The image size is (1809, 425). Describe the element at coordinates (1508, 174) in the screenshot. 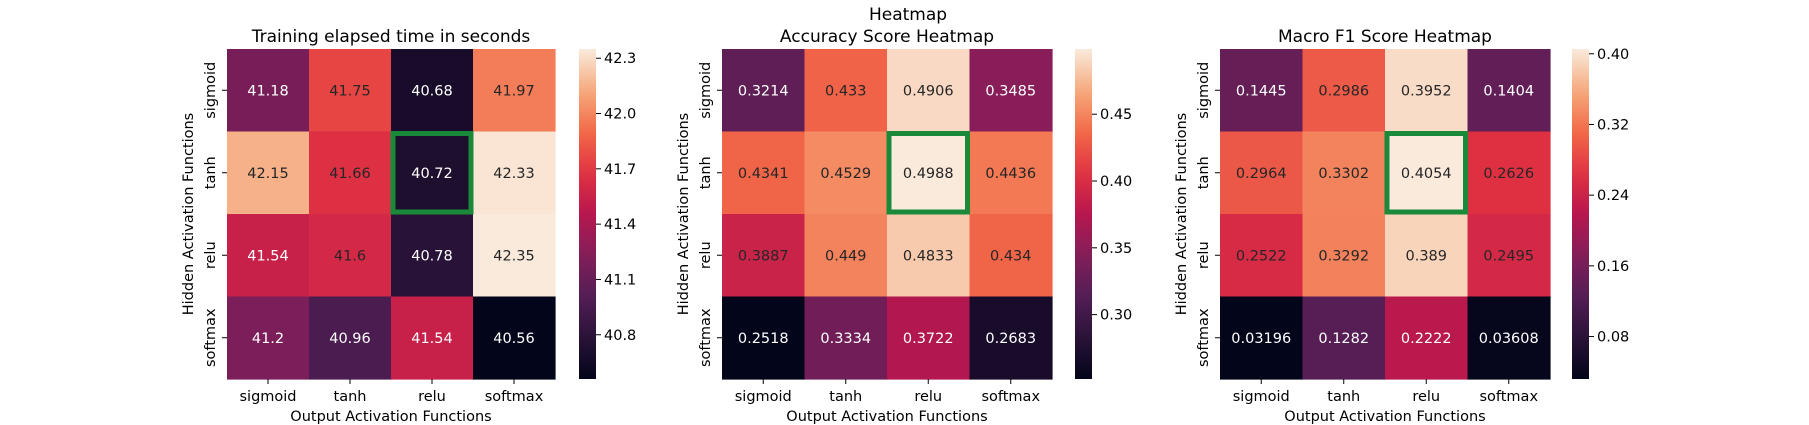

I see `cell-value-label: 0.2626` at that location.